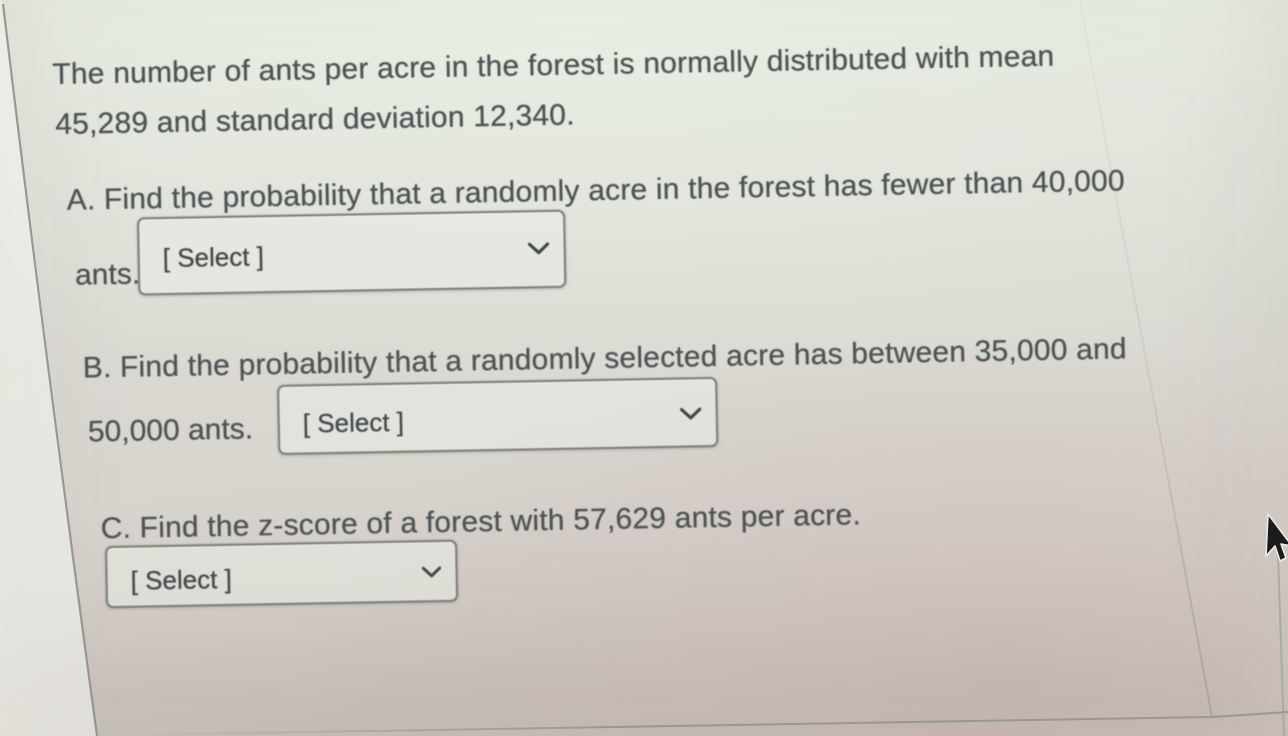 Image resolution: width=1288 pixels, height=736 pixels. What do you see at coordinates (498, 415) in the screenshot?
I see `part-b-select-dropdown: [ Select ]` at bounding box center [498, 415].